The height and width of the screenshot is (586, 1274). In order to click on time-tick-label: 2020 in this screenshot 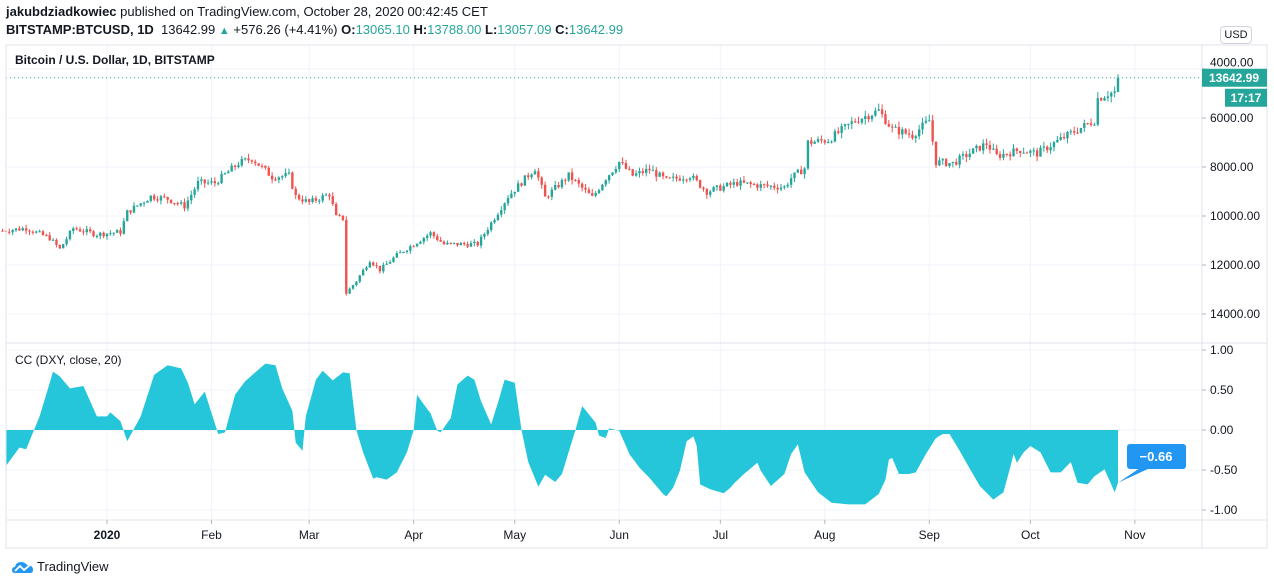, I will do `click(107, 535)`.